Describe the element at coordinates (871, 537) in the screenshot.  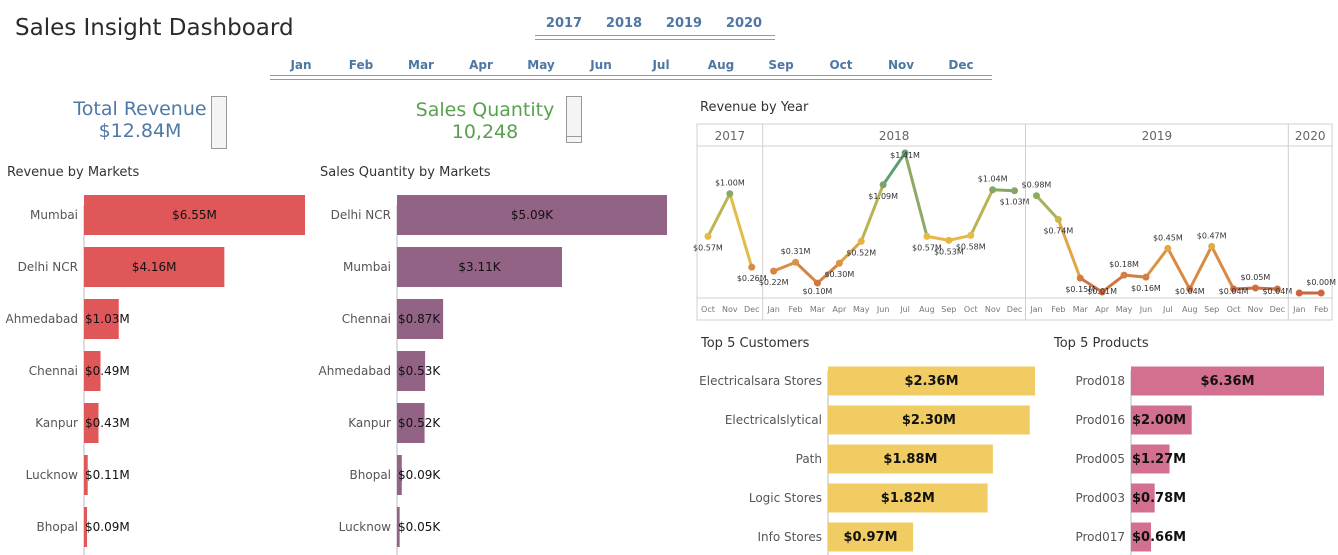
I see `bar-info-stores` at that location.